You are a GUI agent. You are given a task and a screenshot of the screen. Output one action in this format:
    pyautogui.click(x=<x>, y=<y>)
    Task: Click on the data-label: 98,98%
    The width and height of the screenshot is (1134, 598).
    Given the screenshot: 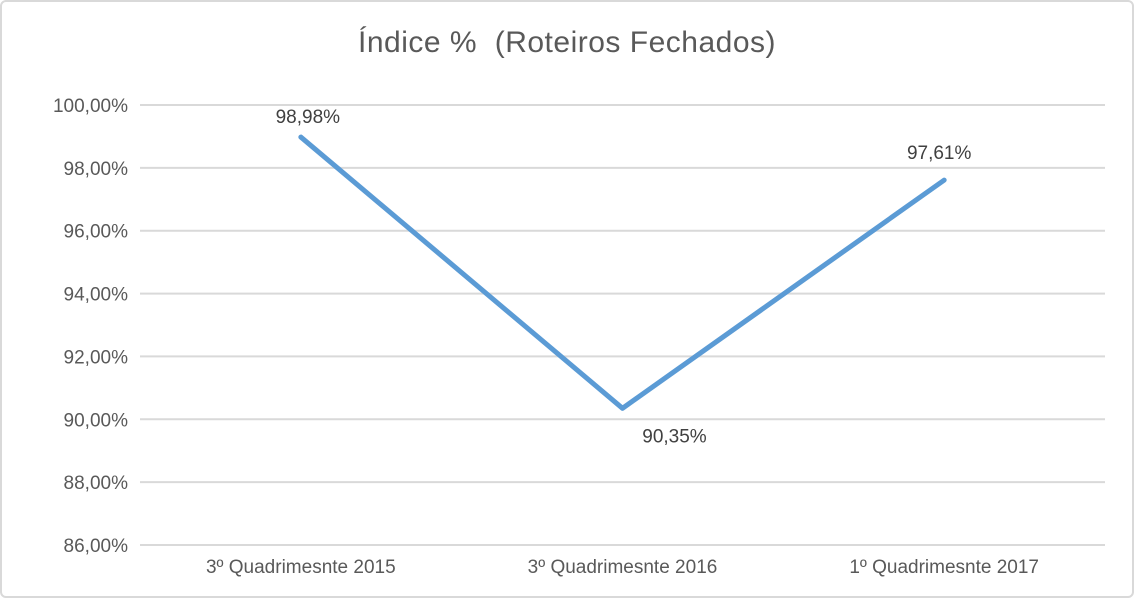 What is the action you would take?
    pyautogui.click(x=308, y=117)
    